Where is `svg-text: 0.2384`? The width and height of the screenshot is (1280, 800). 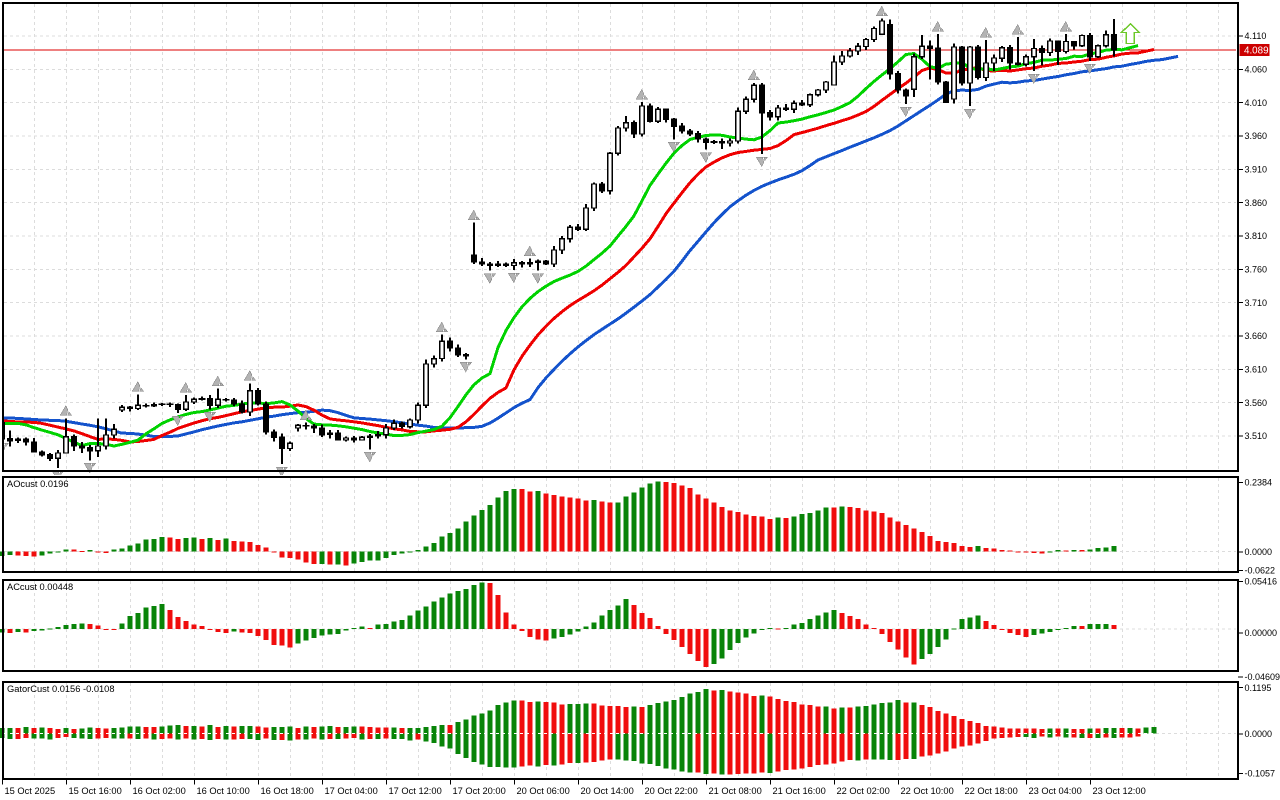
svg-text: 0.2384 is located at coordinates (1259, 483).